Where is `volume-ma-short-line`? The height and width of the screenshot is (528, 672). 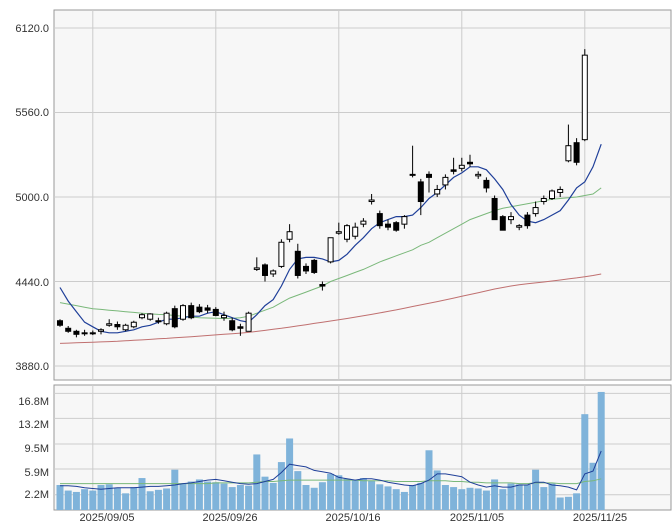
volume-ma-short-line is located at coordinates (331, 470).